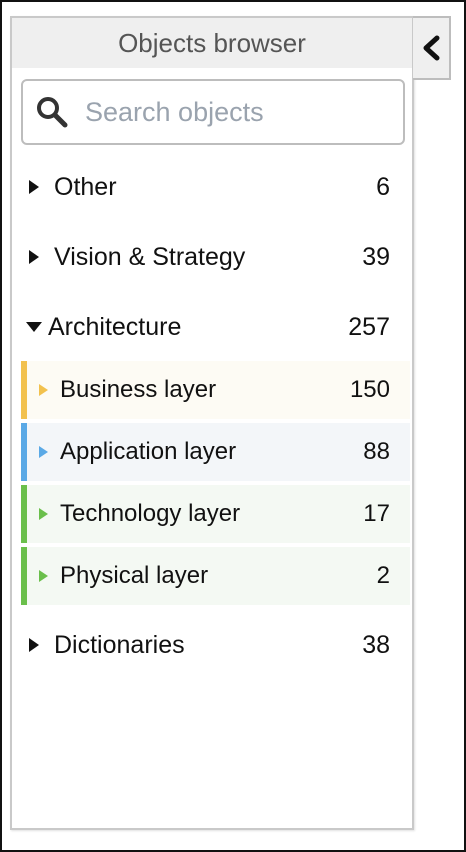 The image size is (466, 852). Describe the element at coordinates (150, 256) in the screenshot. I see `tree-item-label: Vision & Strategy` at that location.